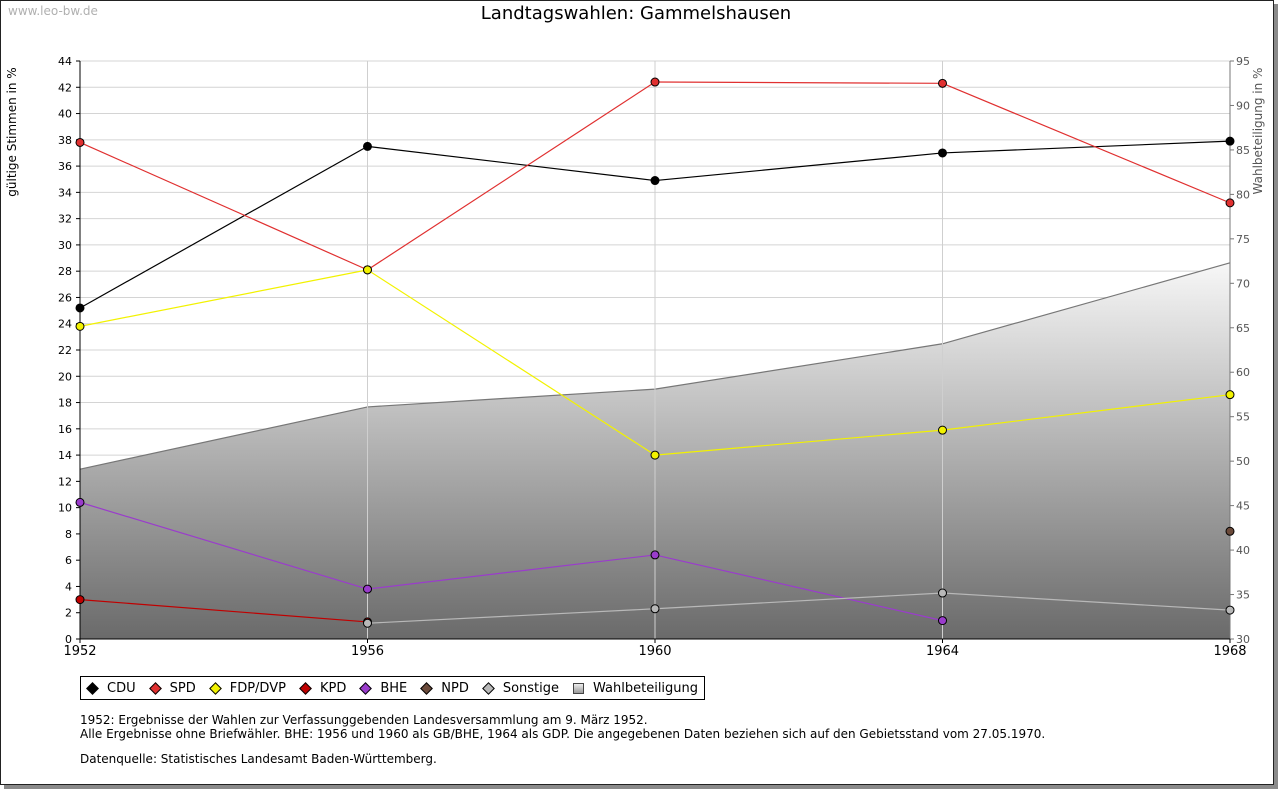 This screenshot has width=1280, height=791. Describe the element at coordinates (65, 481) in the screenshot. I see `y-tick-label: 12` at that location.